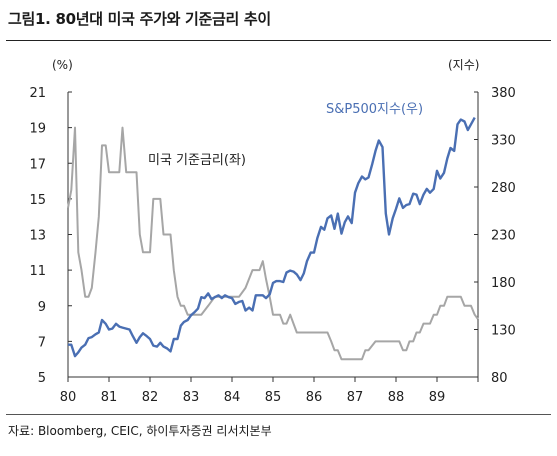  Describe the element at coordinates (503, 236) in the screenshot. I see `right-tick-label: 230` at that location.